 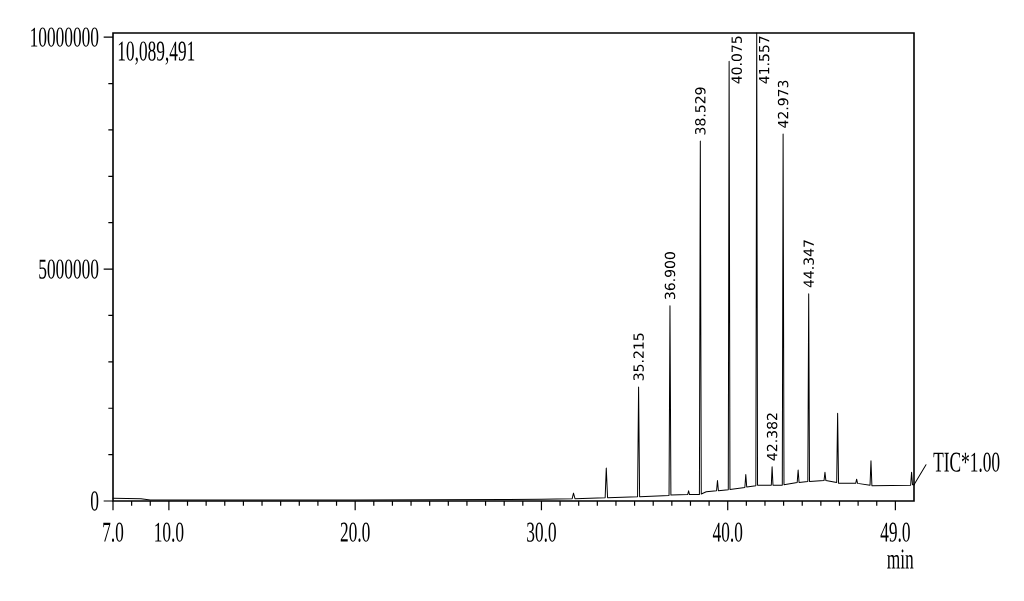 What do you see at coordinates (69, 269) in the screenshot?
I see `y-tick-label: 5000000` at bounding box center [69, 269].